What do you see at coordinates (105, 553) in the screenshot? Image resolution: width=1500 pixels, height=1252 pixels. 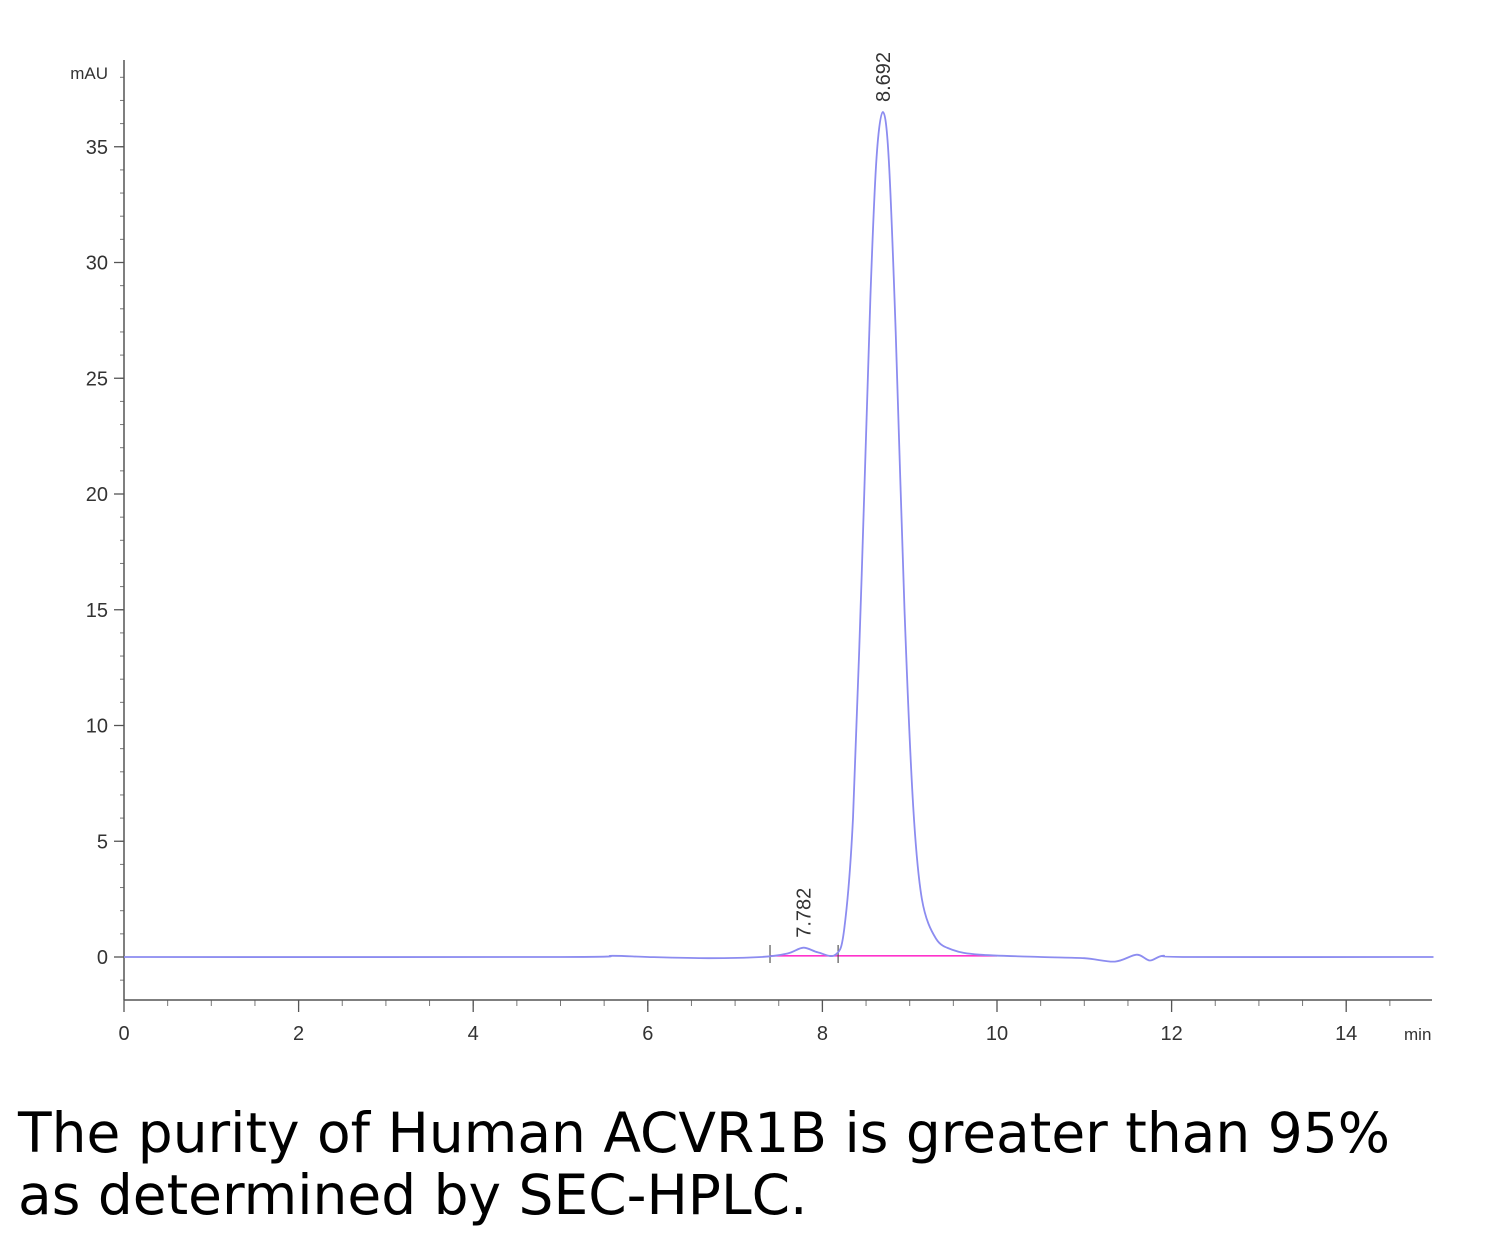 I see `y-axis-ticks: 0 5 10 15 20 25 30 35` at bounding box center [105, 553].